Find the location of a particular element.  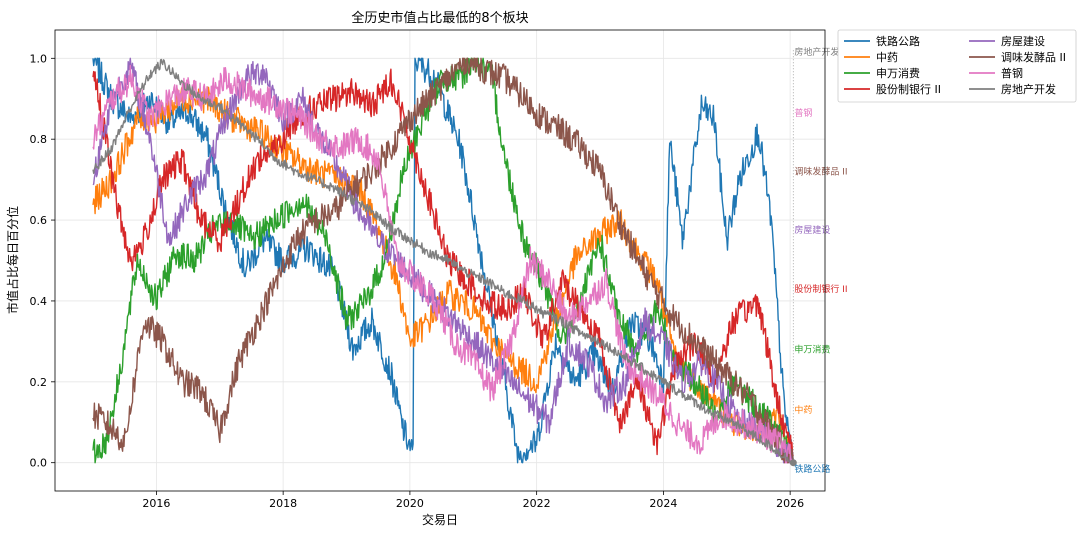

series-end-label-1: 铁路公路 is located at coordinates (812, 469).